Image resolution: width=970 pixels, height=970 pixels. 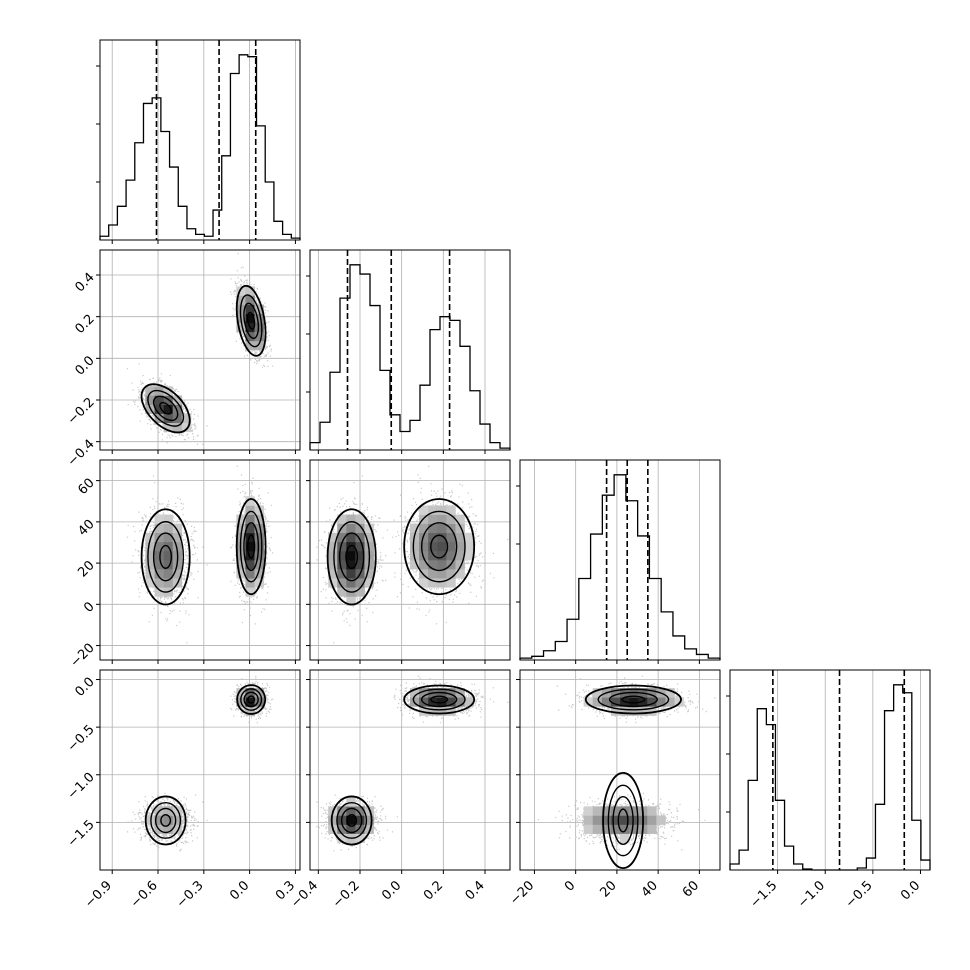 What do you see at coordinates (183, 359) in the screenshot?
I see `scatter-panel-1-0: −0.4 −0.2 0.0 0.2 0.4` at bounding box center [183, 359].